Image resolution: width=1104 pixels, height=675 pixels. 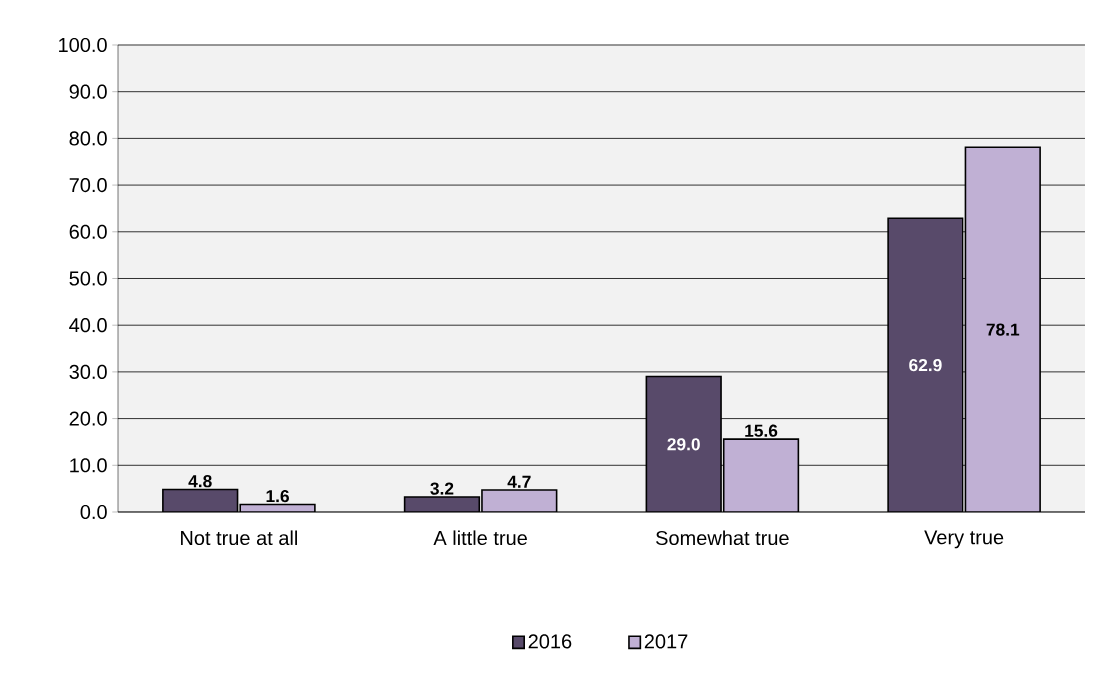 What do you see at coordinates (88, 138) in the screenshot?
I see `y-tick-label: 80.0` at bounding box center [88, 138].